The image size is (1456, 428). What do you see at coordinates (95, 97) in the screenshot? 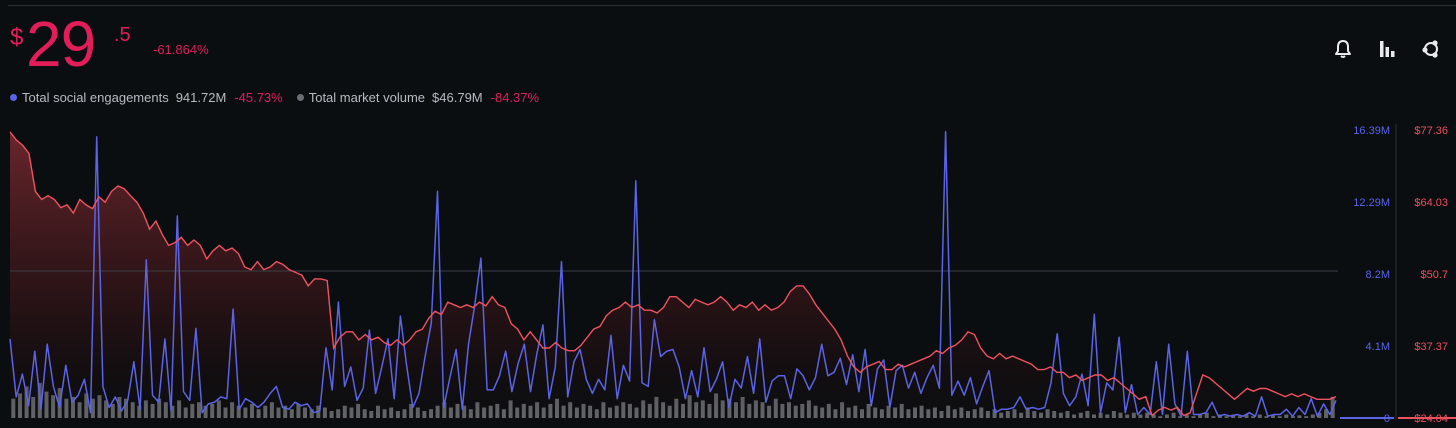
I see `legend-social-label: Total social engagements` at bounding box center [95, 97].